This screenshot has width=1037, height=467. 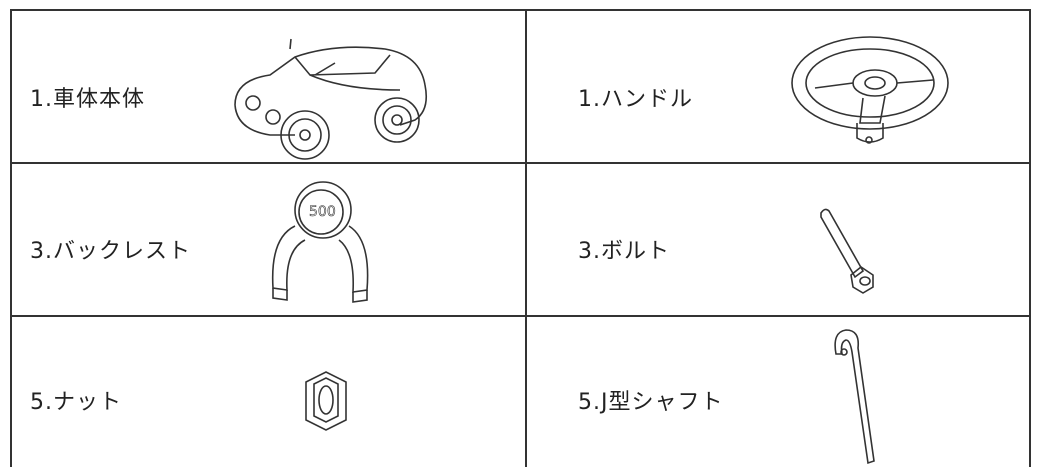 What do you see at coordinates (110, 251) in the screenshot?
I see `part-label: 3.バックレスト` at bounding box center [110, 251].